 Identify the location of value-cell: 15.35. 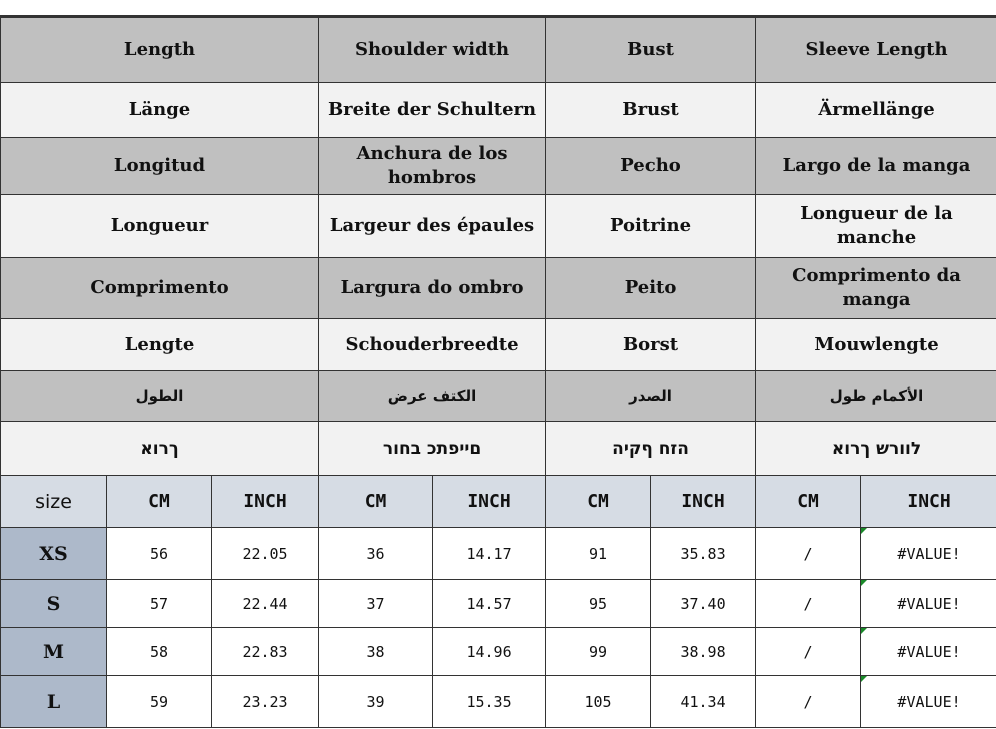
(489, 701).